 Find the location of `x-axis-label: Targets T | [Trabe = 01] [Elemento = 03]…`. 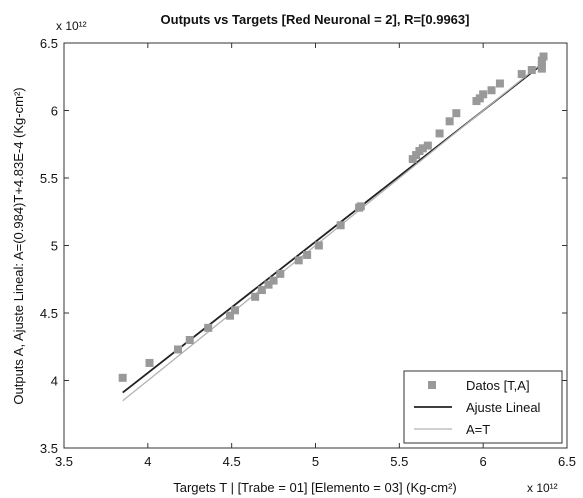

x-axis-label: Targets T | [Trabe = 01] [Elemento = 03]… is located at coordinates (314, 487).